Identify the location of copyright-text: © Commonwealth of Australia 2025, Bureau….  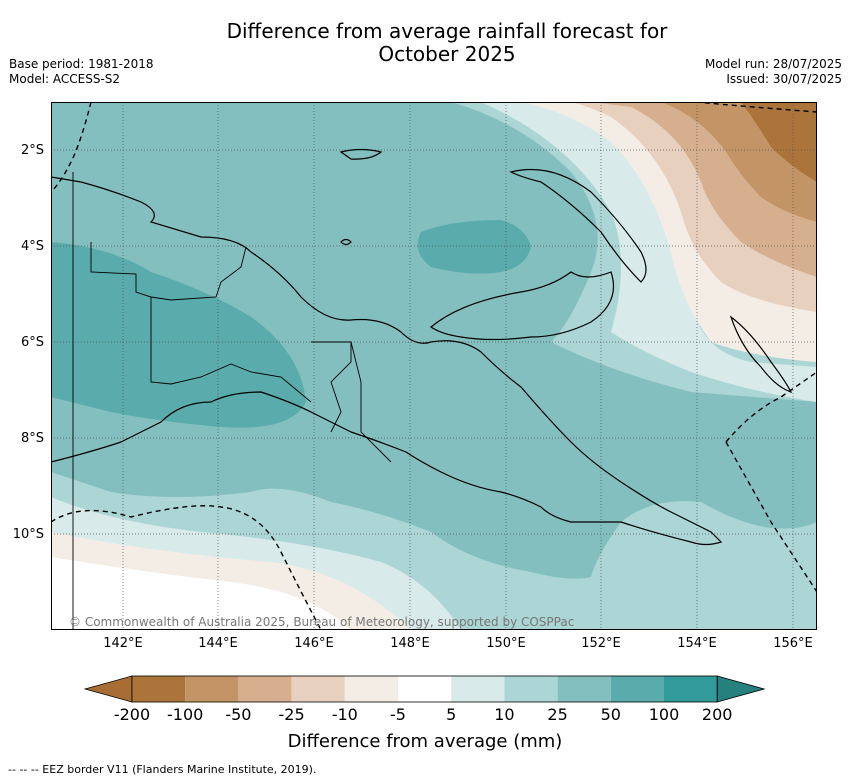
(322, 622).